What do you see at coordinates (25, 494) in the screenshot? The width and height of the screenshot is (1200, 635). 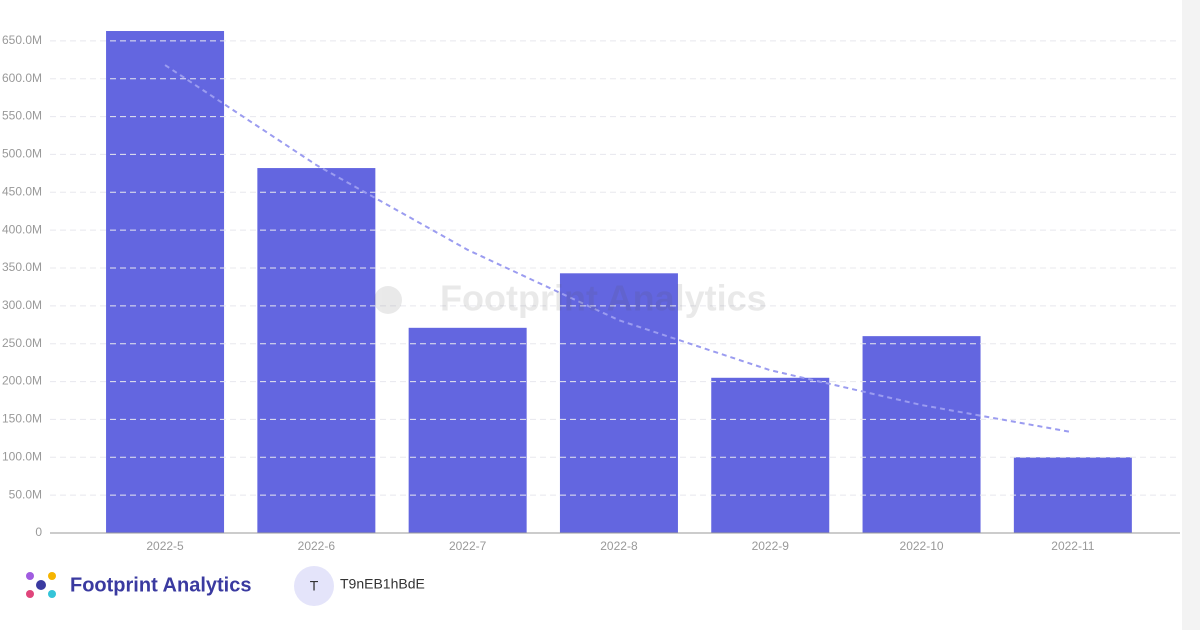 I see `y-tick-label: 50.0M` at bounding box center [25, 494].